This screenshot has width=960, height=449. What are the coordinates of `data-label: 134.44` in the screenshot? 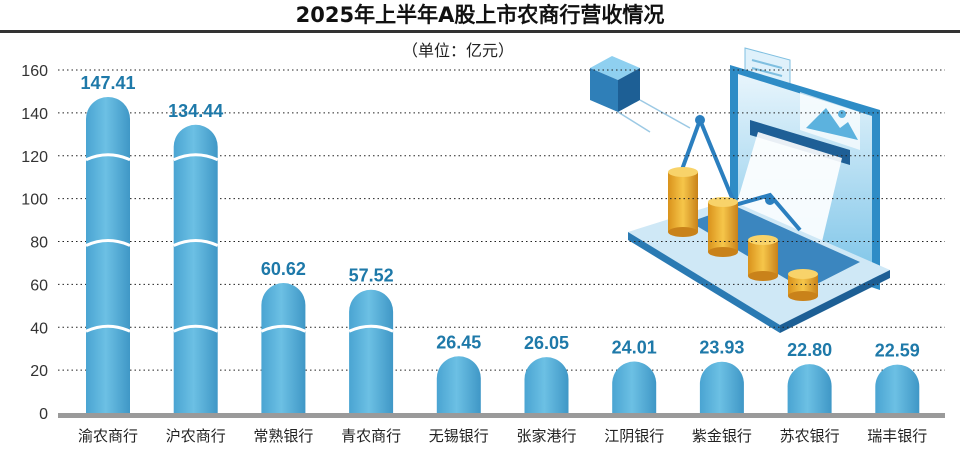 It's located at (195, 111).